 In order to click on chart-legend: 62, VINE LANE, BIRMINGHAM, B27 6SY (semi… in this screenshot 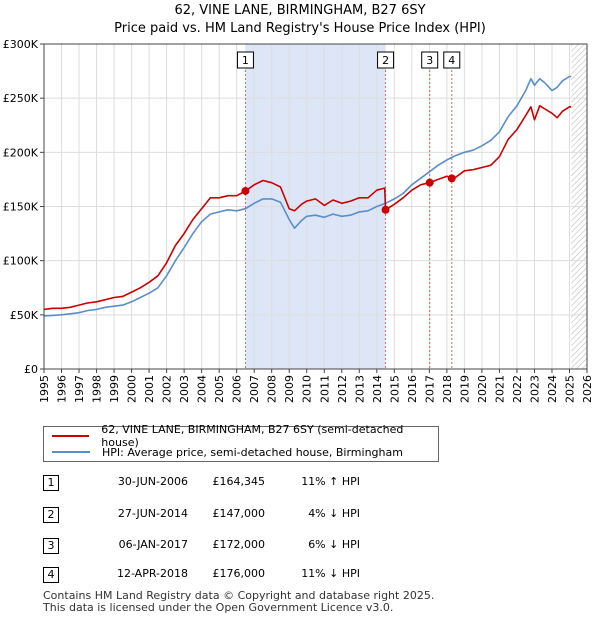, I will do `click(241, 442)`.